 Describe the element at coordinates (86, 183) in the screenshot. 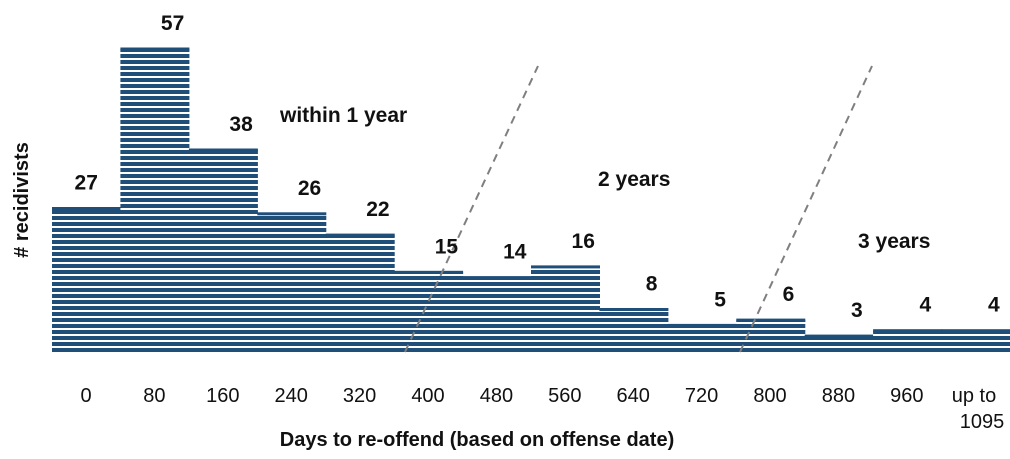

I see `value-label-0: 27` at that location.